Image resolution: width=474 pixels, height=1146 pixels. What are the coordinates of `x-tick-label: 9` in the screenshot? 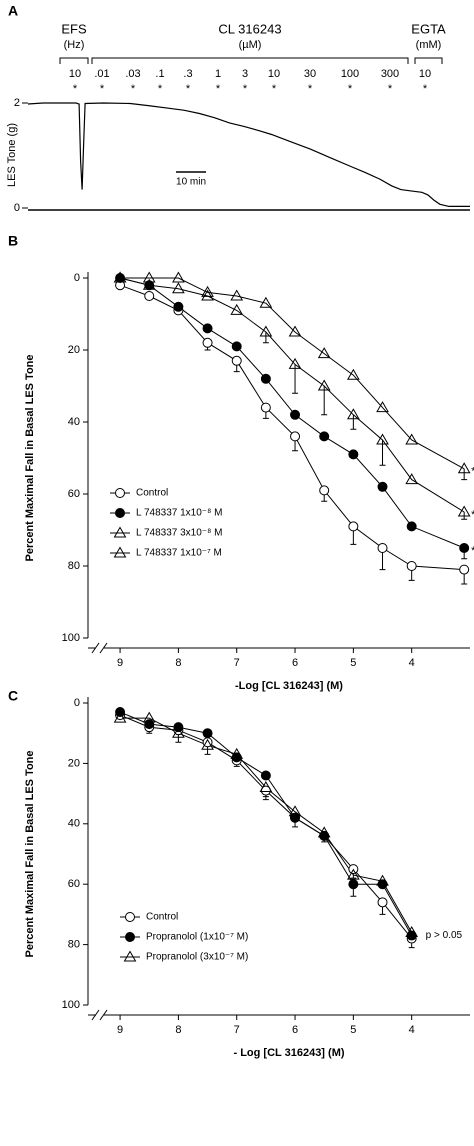 It's located at (120, 1030).